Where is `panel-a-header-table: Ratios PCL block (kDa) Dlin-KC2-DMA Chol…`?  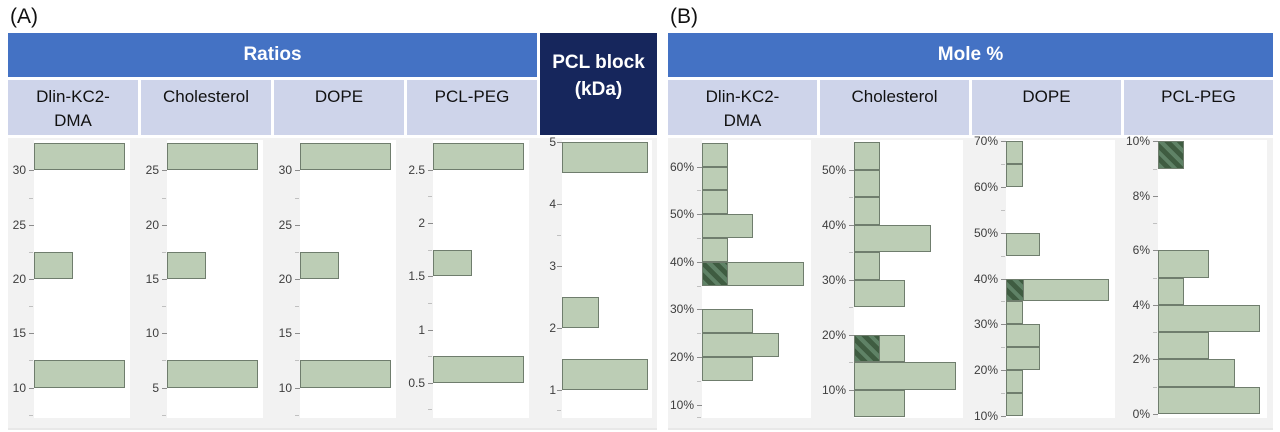
panel-a-header-table: Ratios PCL block (kDa) Dlin-KC2-DMA Chol… is located at coordinates (332, 84).